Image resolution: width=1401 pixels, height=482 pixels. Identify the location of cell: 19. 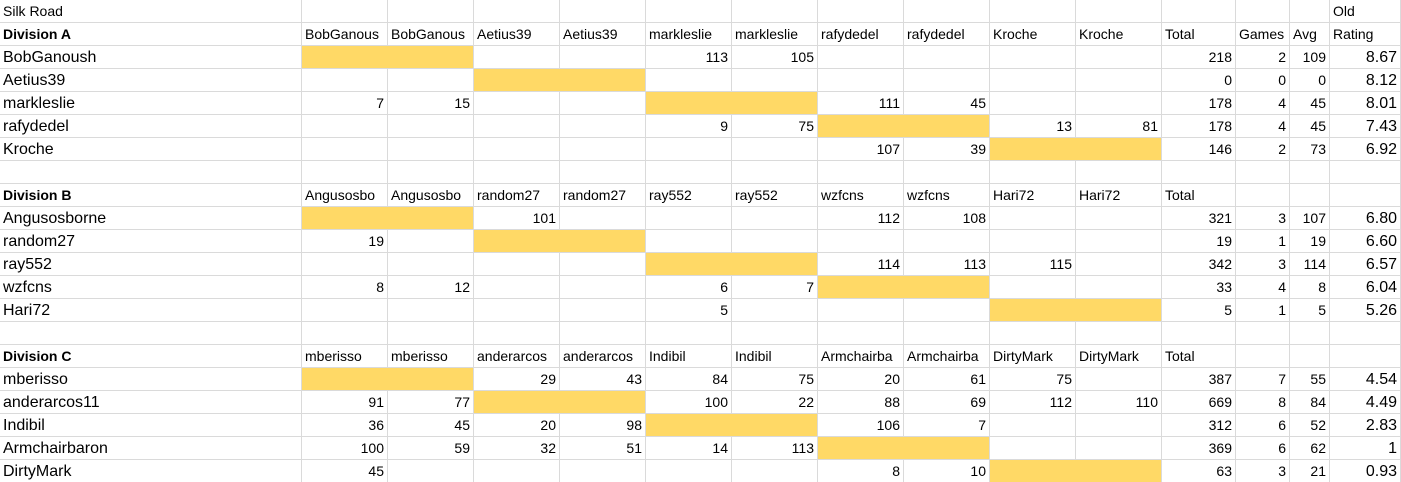
(1199, 241).